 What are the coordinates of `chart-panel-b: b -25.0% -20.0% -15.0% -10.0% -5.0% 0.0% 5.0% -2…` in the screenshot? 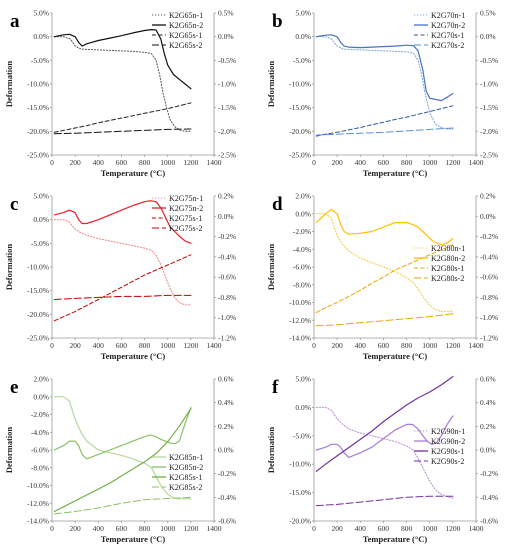 It's located at (382, 94).